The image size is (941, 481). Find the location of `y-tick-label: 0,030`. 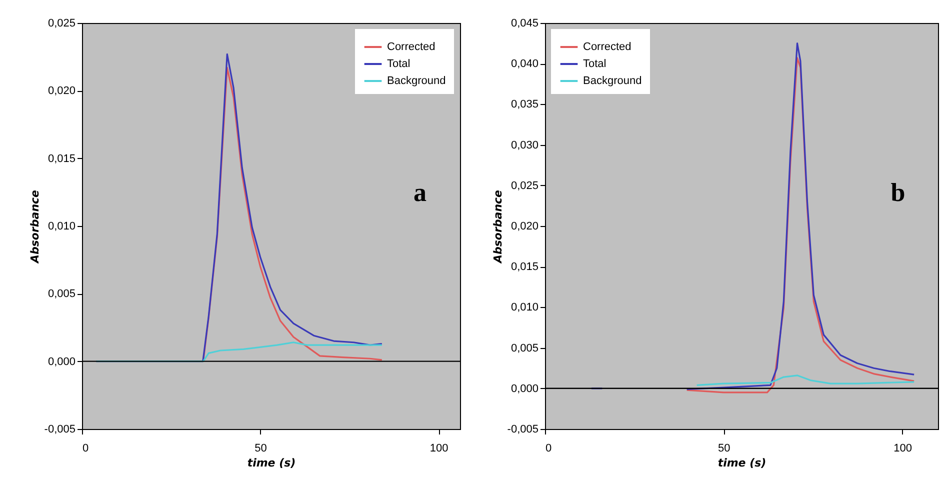

y-tick-label: 0,030 is located at coordinates (524, 145).